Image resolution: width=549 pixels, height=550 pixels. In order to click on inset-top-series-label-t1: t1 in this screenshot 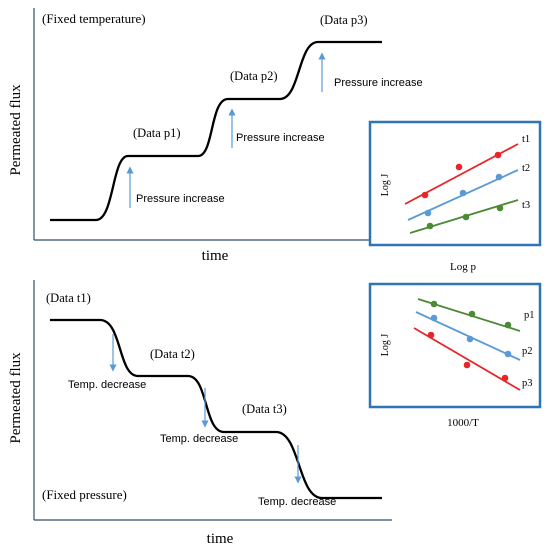, I will do `click(526, 139)`.